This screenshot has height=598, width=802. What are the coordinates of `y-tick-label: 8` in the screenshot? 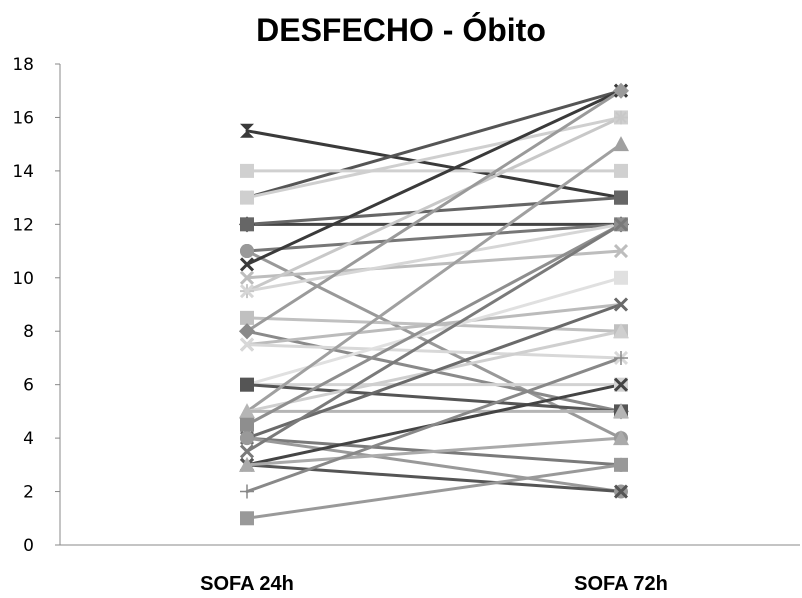 It's located at (28, 332).